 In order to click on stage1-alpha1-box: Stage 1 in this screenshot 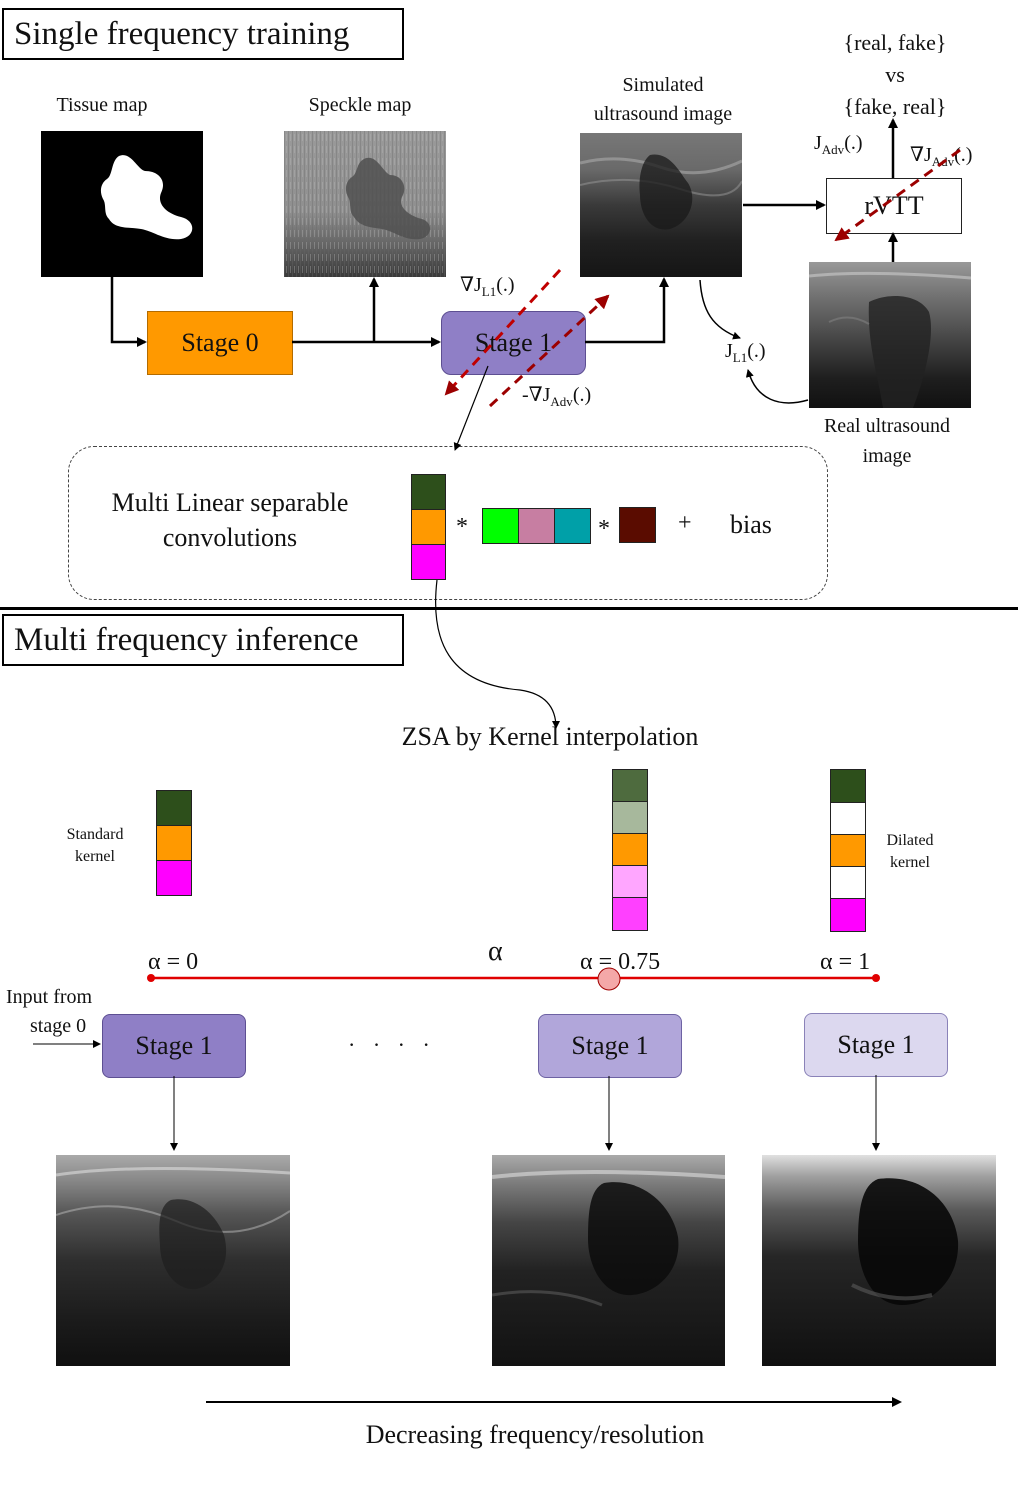, I will do `click(876, 1045)`.